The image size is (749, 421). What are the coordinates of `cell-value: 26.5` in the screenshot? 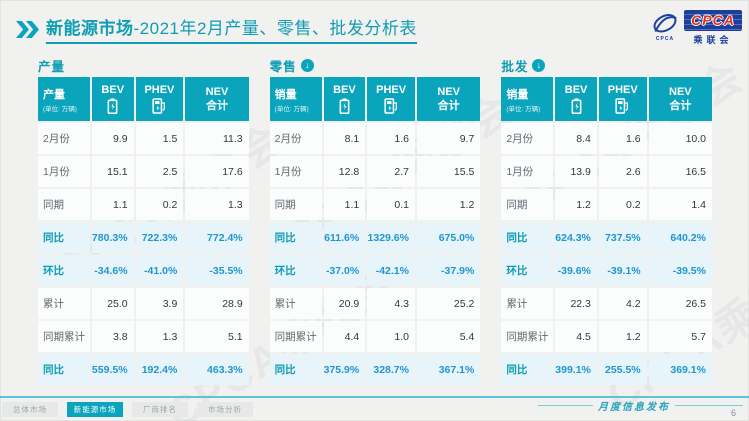 It's located at (680, 303).